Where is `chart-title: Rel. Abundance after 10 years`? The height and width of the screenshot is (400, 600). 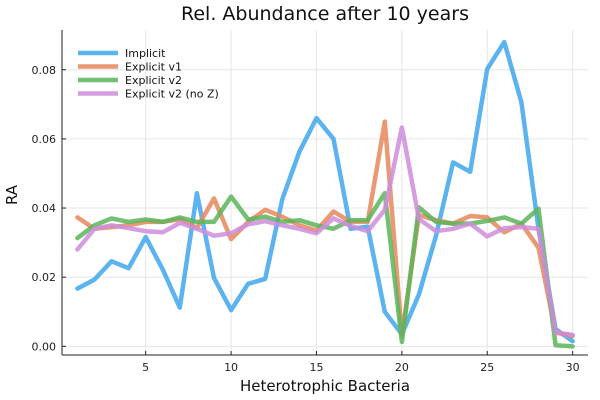 chart-title: Rel. Abundance after 10 years is located at coordinates (325, 14).